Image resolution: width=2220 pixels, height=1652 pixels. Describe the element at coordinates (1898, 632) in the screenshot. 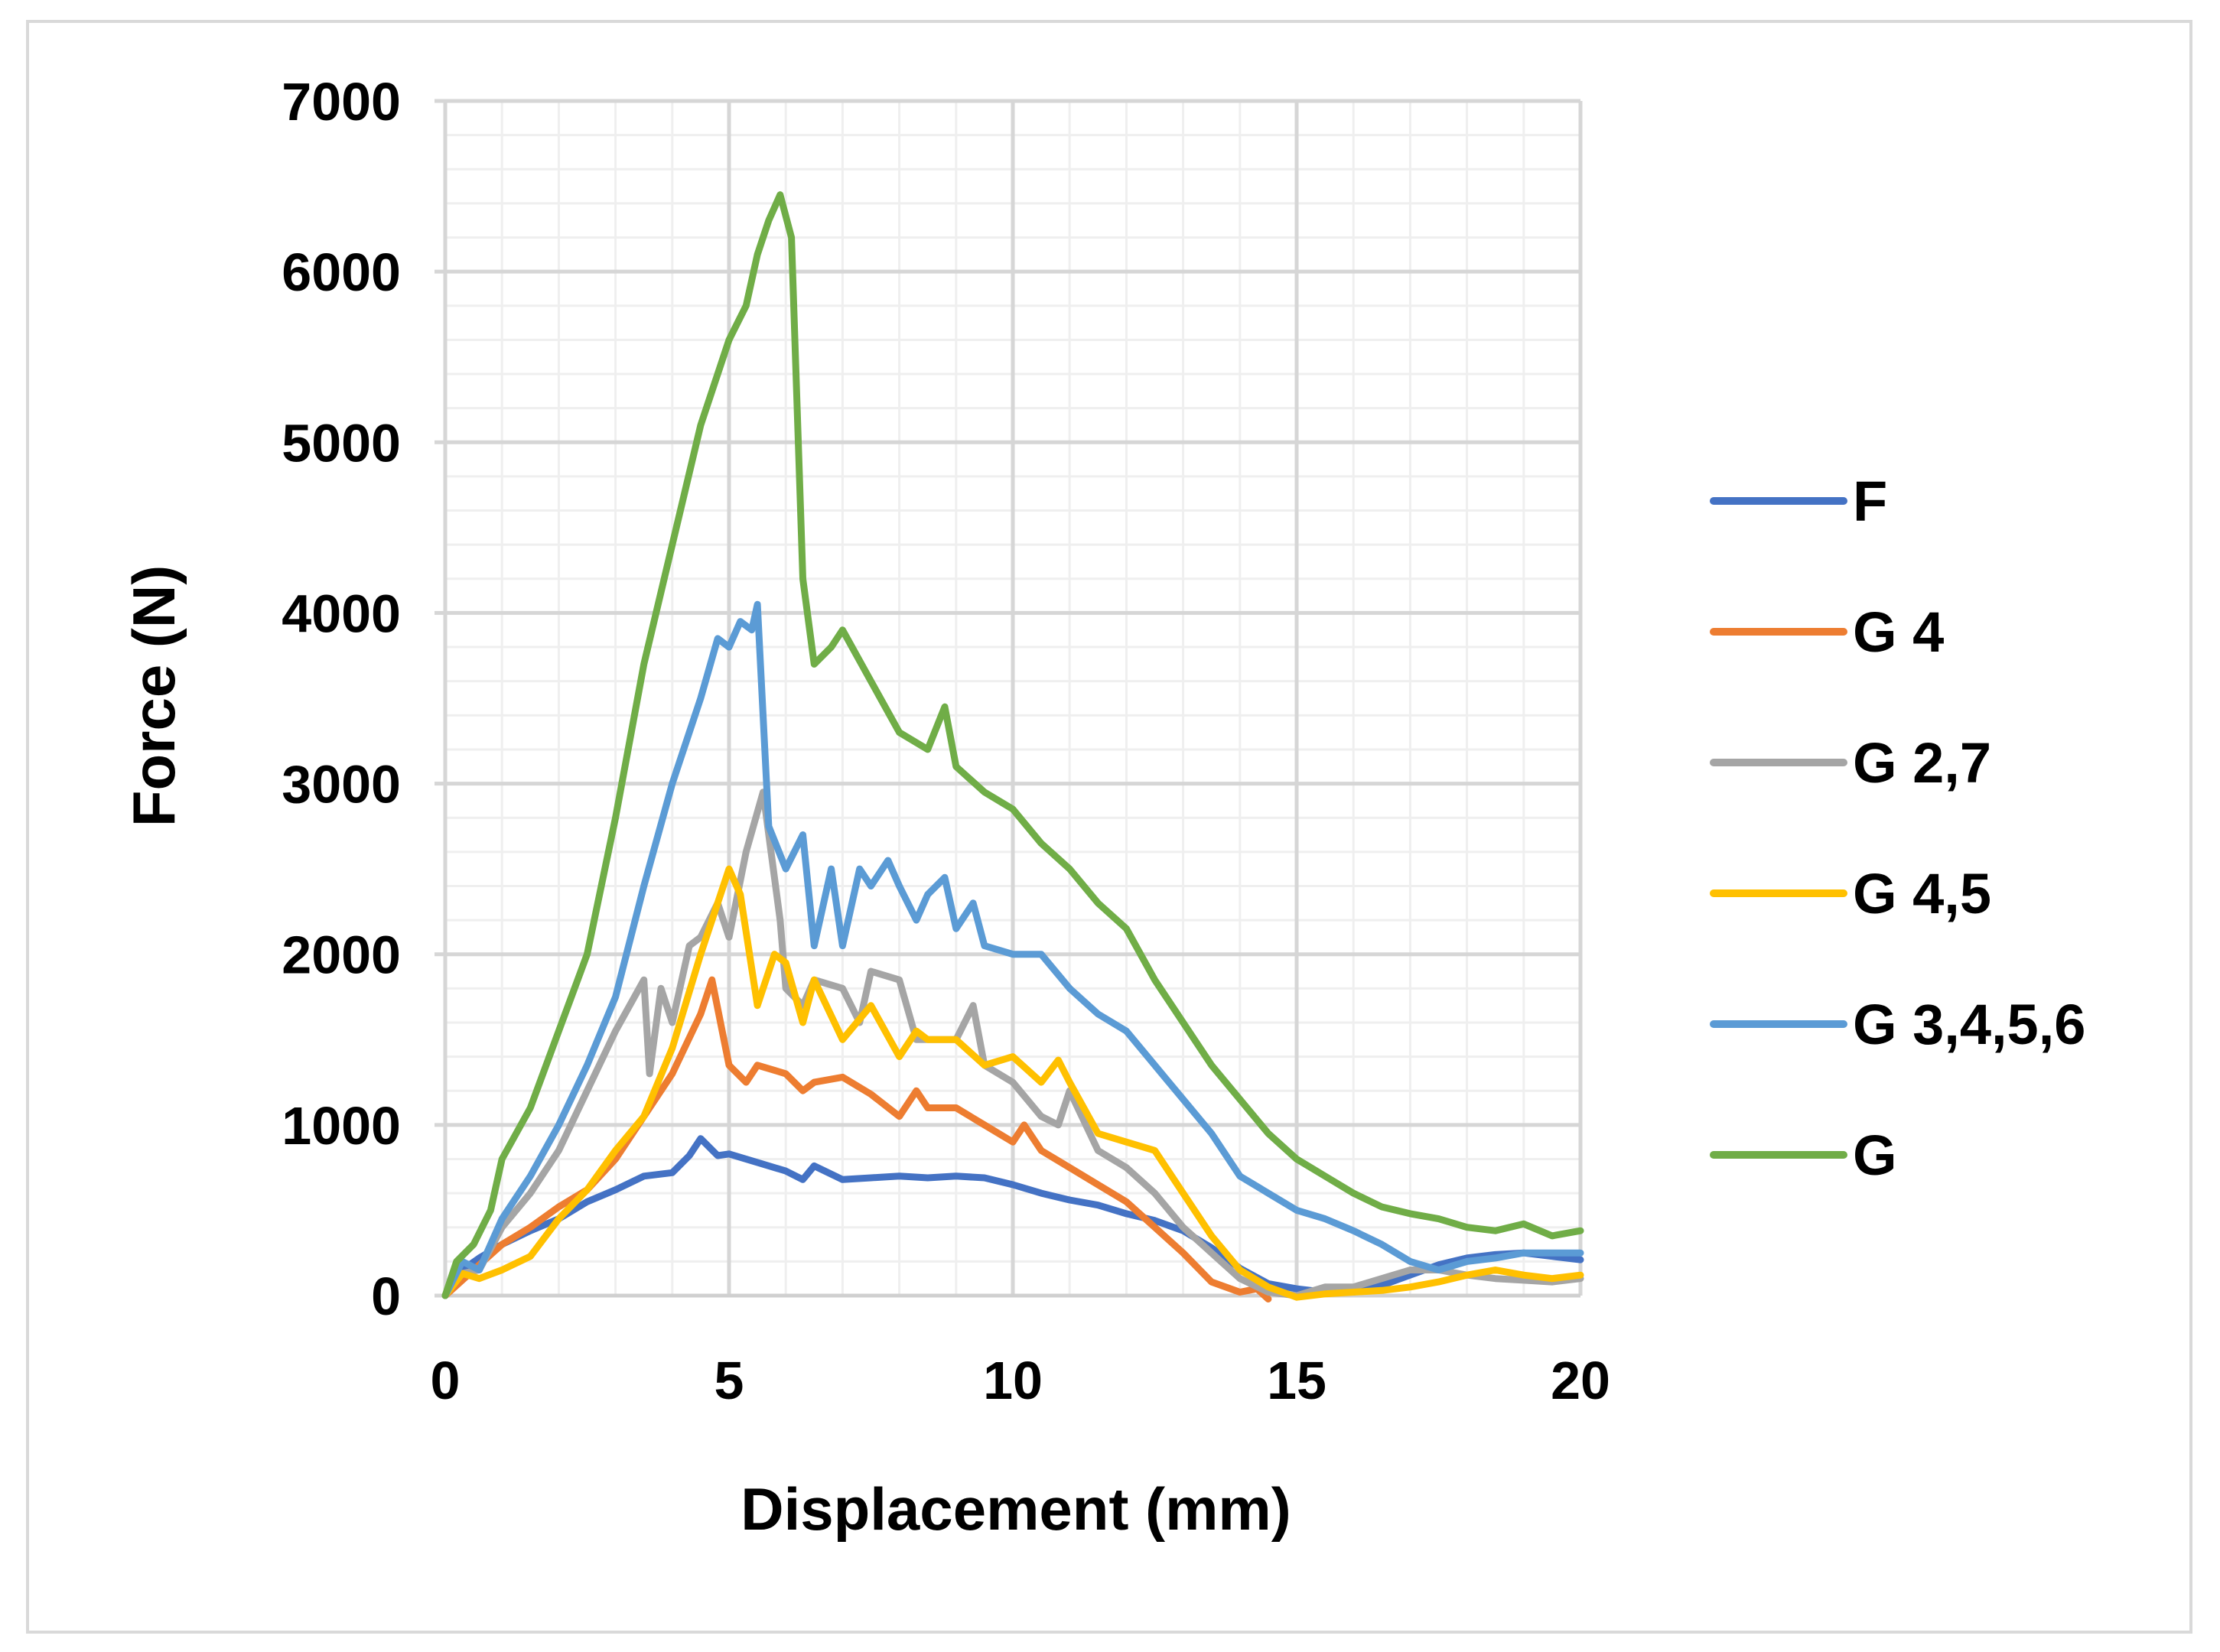

I see `legend-label-g-4: G 4` at that location.